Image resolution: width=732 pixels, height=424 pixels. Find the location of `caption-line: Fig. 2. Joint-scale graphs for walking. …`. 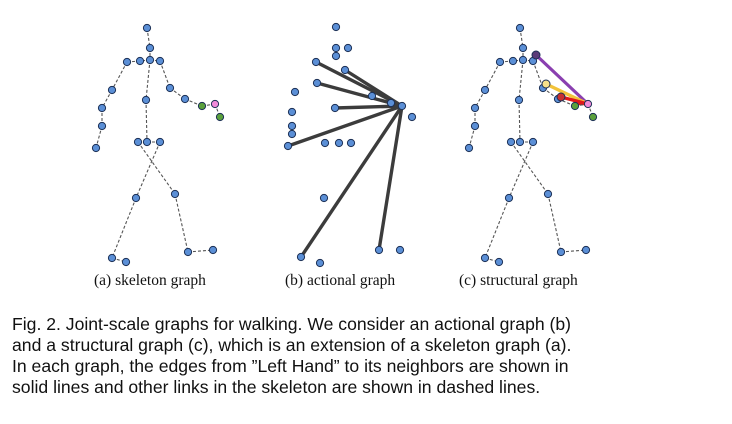

caption-line: Fig. 2. Joint-scale graphs for walking. … is located at coordinates (292, 324).